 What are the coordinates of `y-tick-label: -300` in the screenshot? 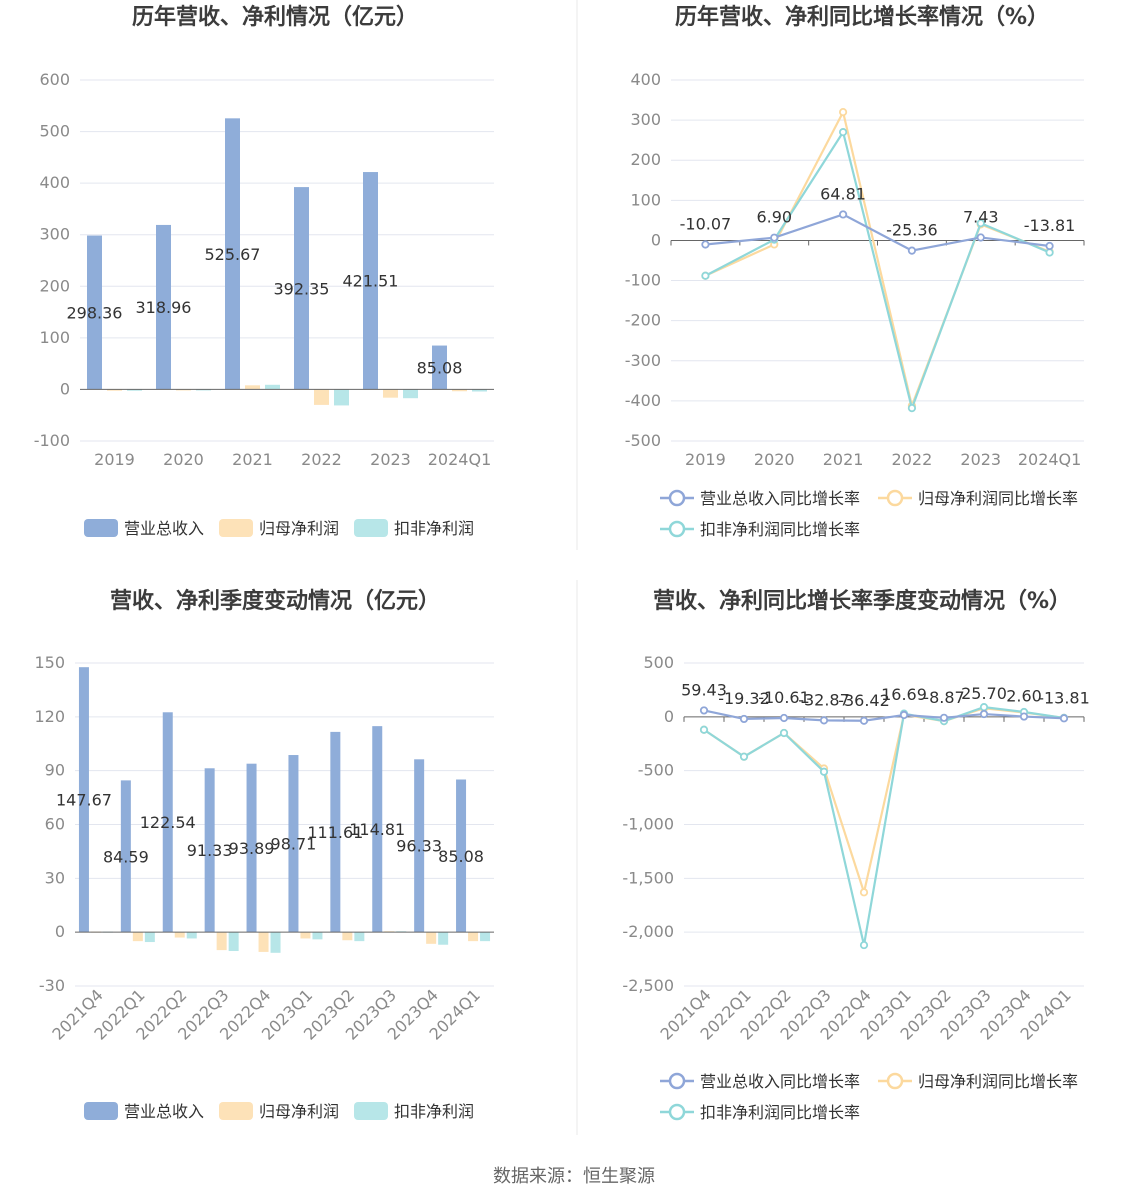 It's located at (643, 360).